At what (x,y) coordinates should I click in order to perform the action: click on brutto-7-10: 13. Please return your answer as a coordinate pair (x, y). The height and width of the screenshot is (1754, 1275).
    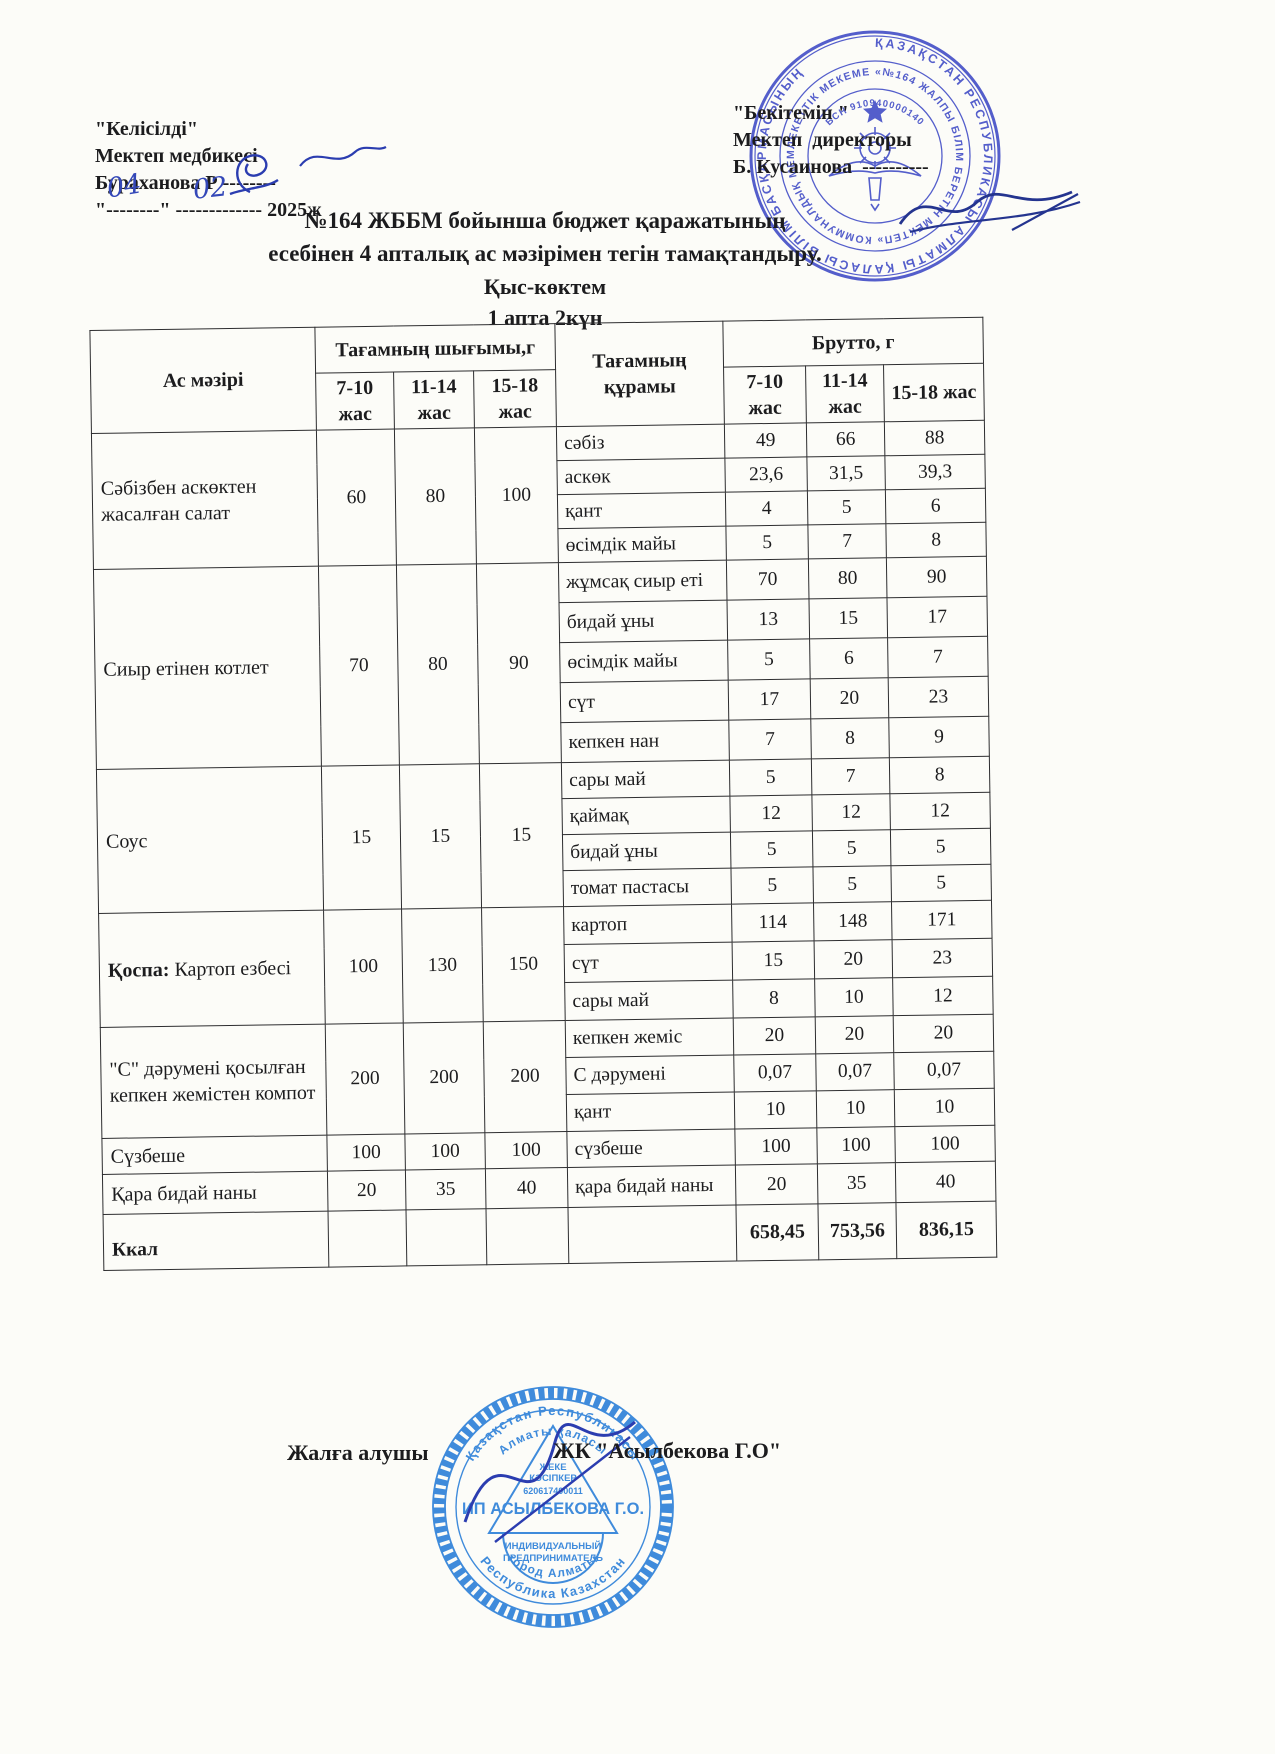
    Looking at the image, I should click on (768, 619).